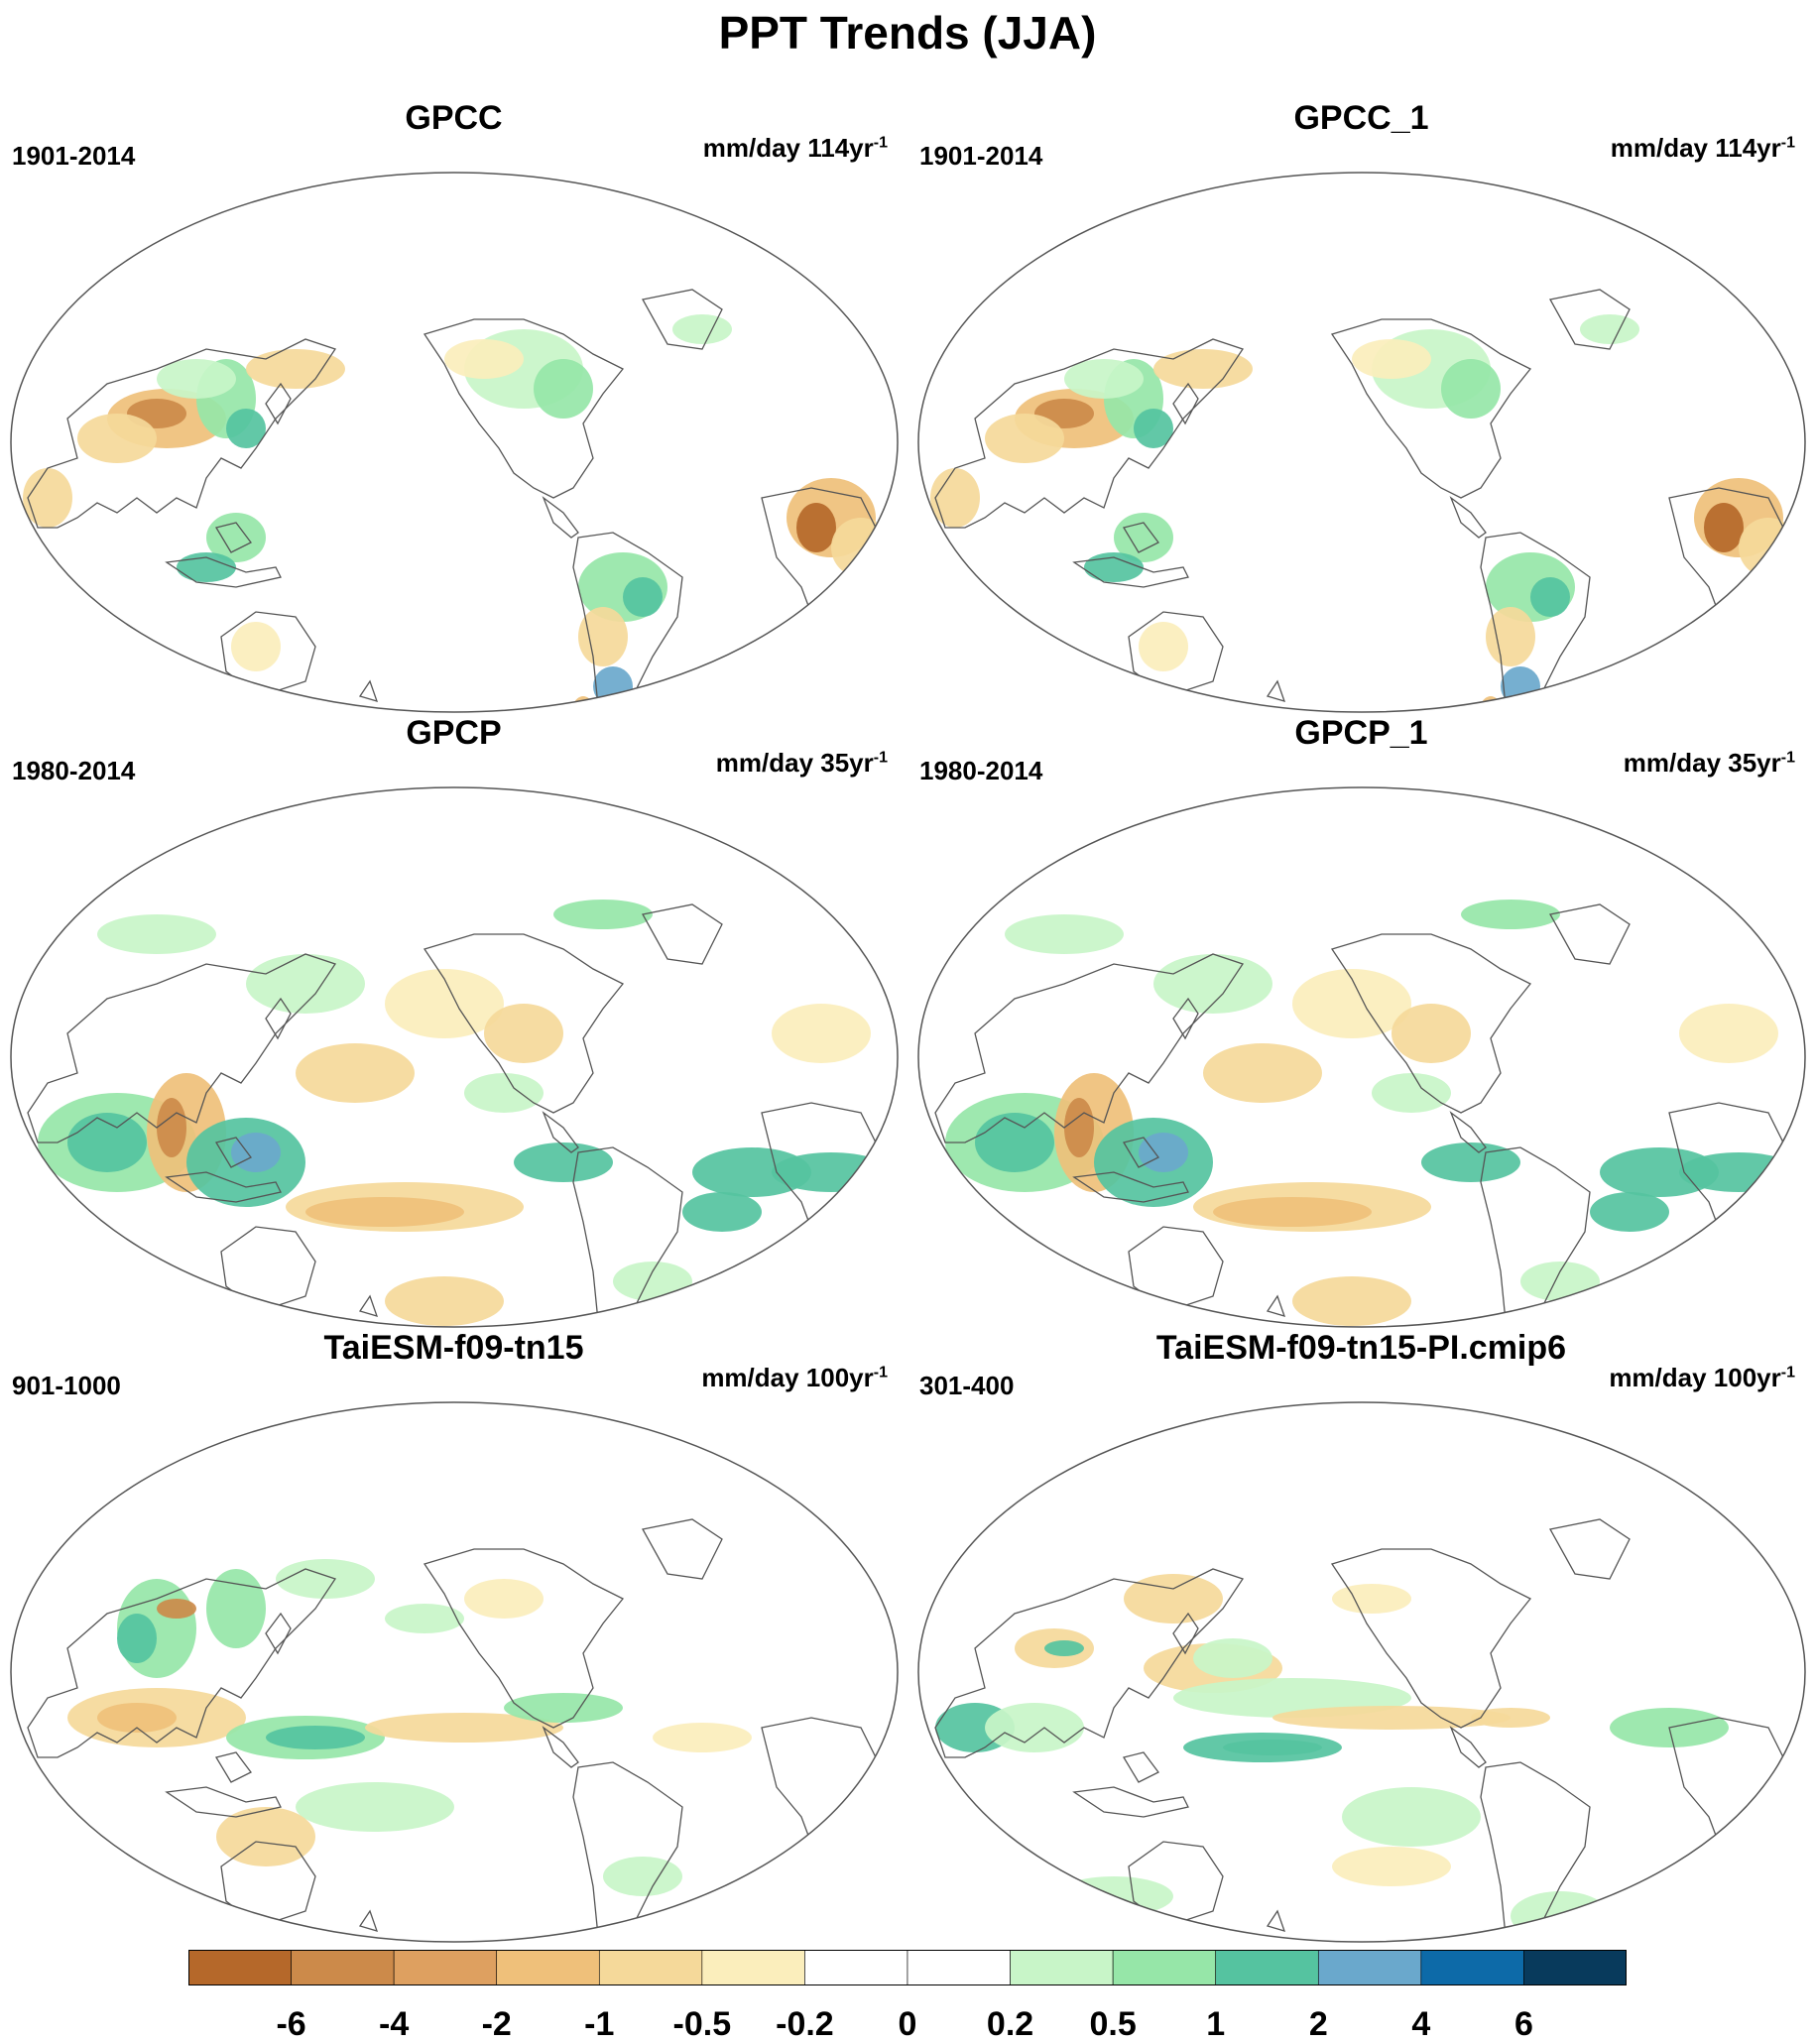  Describe the element at coordinates (394, 2024) in the screenshot. I see `colorbar-tick-label: -4` at that location.